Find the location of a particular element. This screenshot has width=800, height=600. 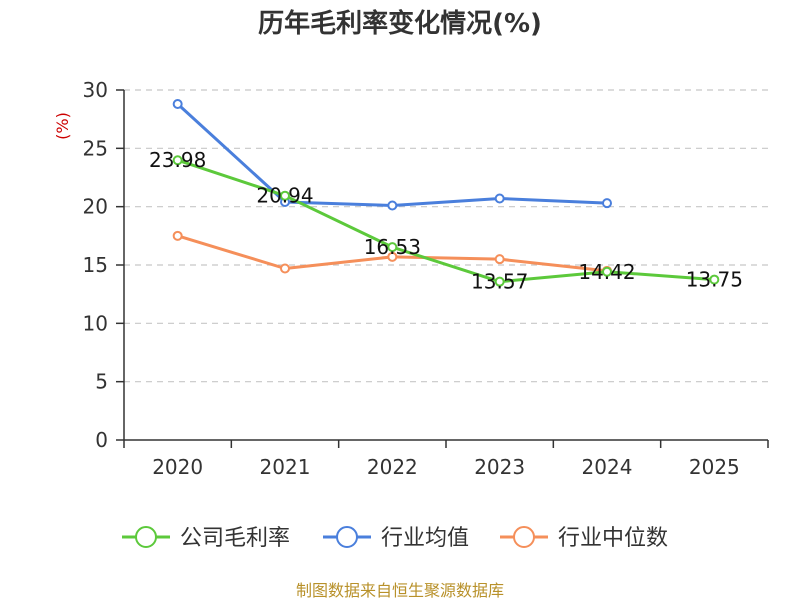

x-tick-label: 2025 is located at coordinates (714, 467).